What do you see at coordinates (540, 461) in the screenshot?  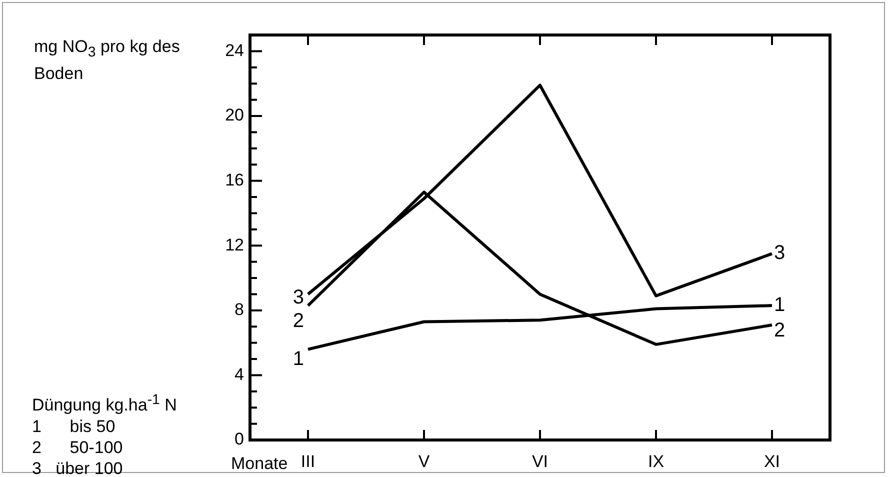 I see `x-tick-label: VI` at bounding box center [540, 461].